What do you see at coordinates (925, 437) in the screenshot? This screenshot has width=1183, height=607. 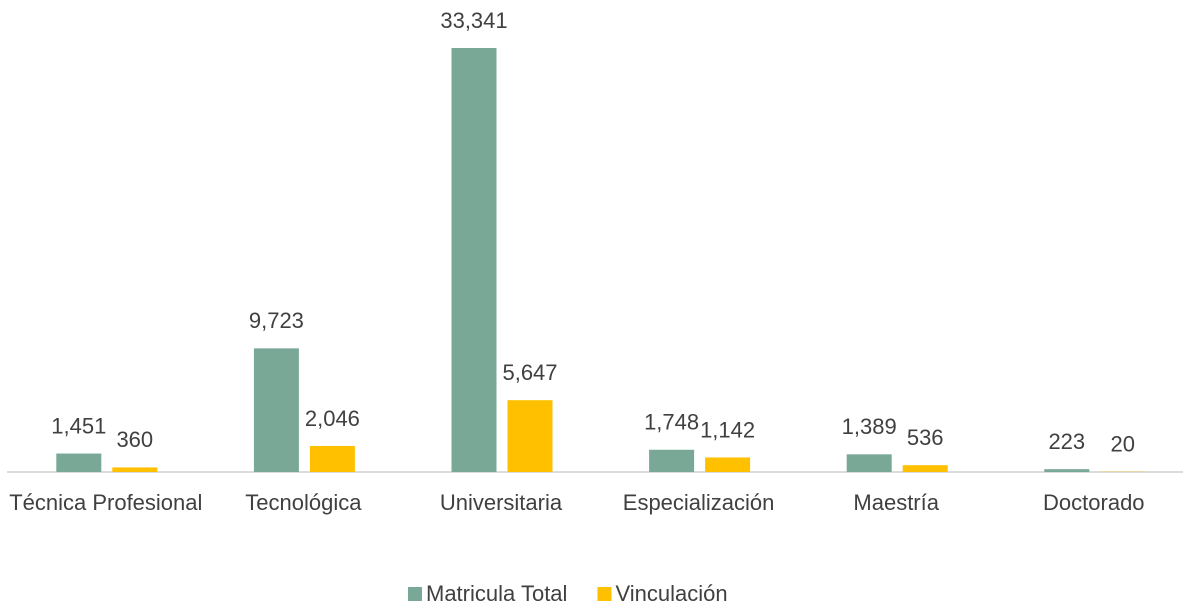 I see `data-label: 536` at bounding box center [925, 437].